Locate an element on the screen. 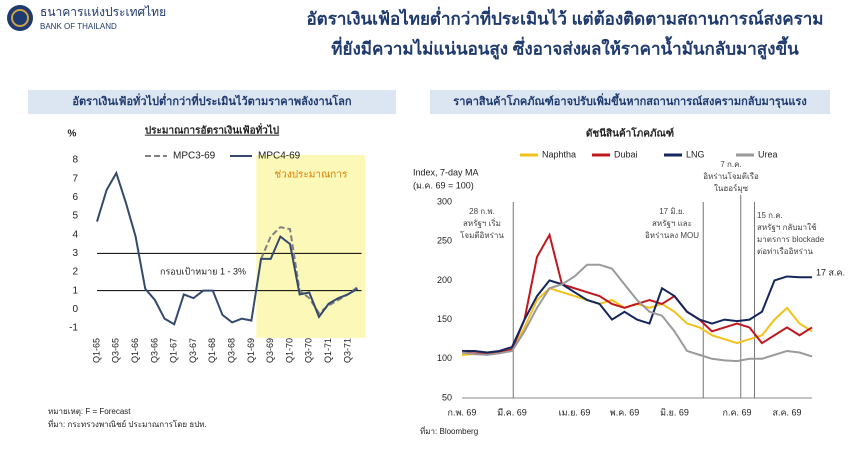 The width and height of the screenshot is (860, 455). y-tick-label: 2 is located at coordinates (75, 272).